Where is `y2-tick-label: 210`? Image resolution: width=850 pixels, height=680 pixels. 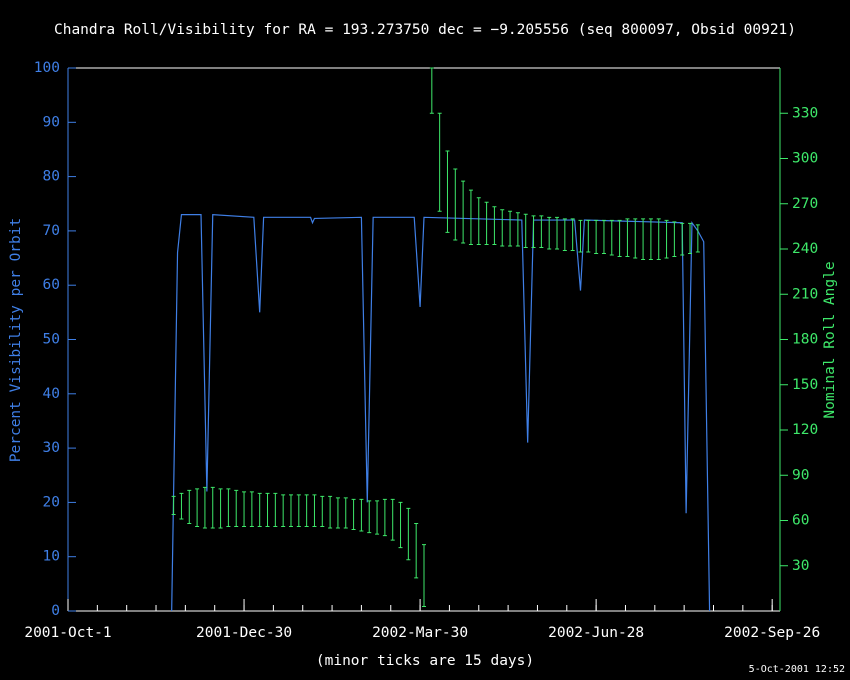
y2-tick-label: 210 is located at coordinates (805, 294).